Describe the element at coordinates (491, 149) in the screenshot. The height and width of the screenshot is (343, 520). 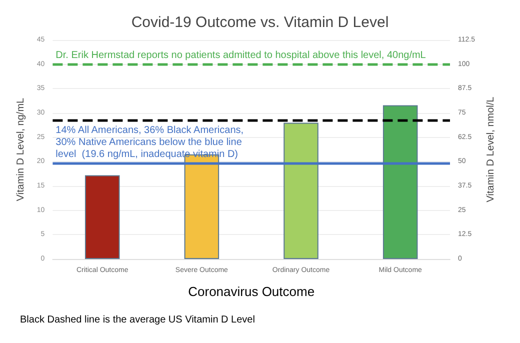
I see `y2-axis-title: Vitamin D Level, nmol/L` at that location.